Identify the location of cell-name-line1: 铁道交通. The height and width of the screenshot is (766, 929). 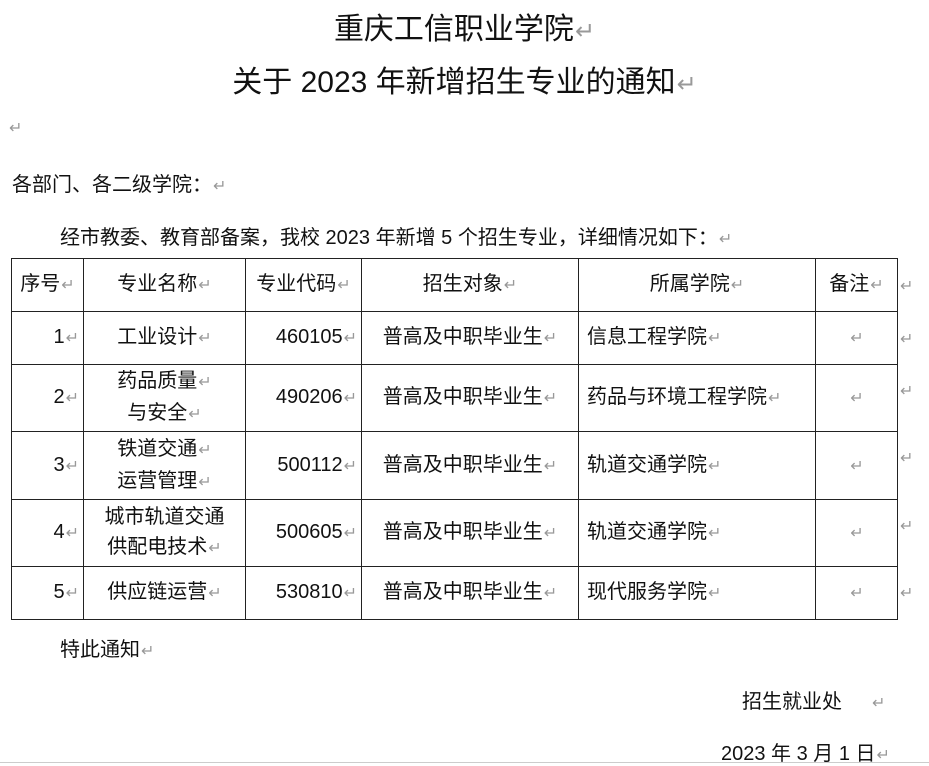
(164, 449).